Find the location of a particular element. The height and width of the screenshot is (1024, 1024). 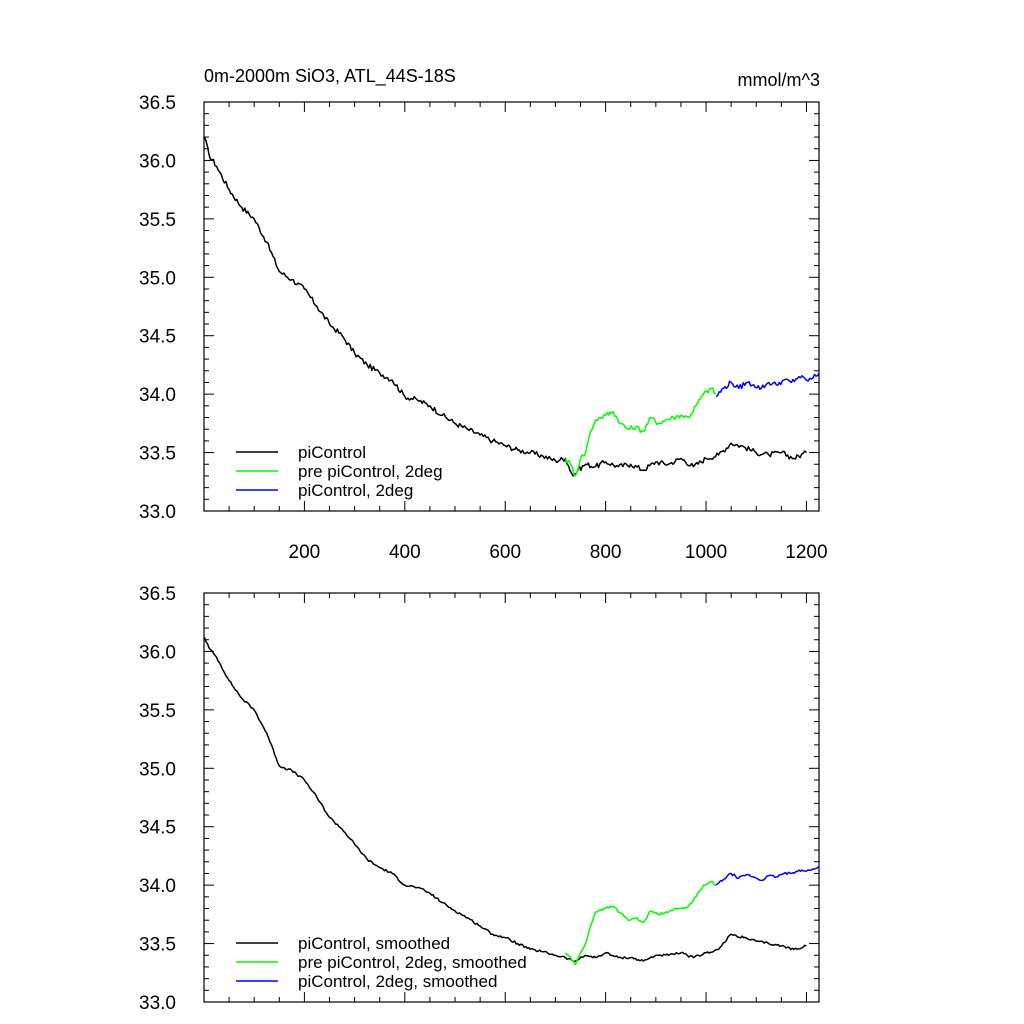

x-tick-label: 400 is located at coordinates (405, 552).